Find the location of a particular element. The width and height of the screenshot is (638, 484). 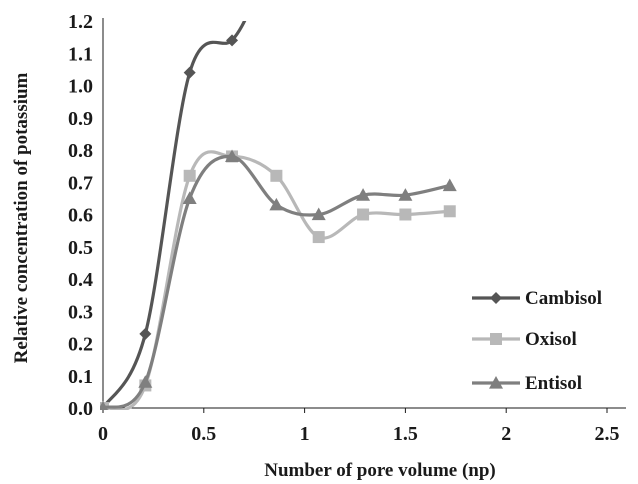

y-tick-label: 1.1 is located at coordinates (80, 54).